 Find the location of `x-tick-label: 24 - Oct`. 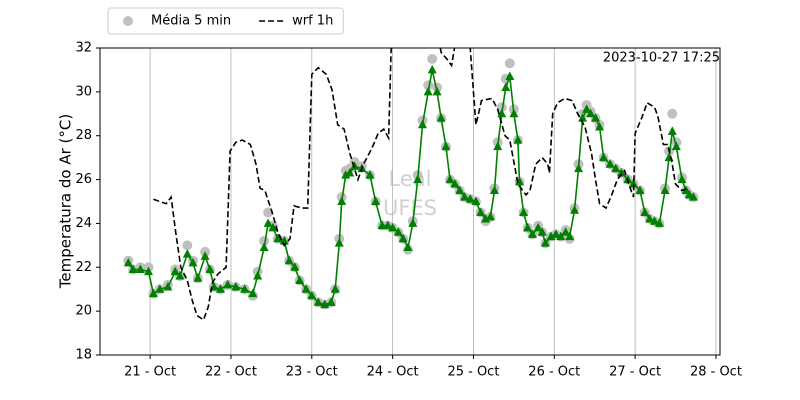

x-tick-label: 24 - Oct is located at coordinates (393, 372).